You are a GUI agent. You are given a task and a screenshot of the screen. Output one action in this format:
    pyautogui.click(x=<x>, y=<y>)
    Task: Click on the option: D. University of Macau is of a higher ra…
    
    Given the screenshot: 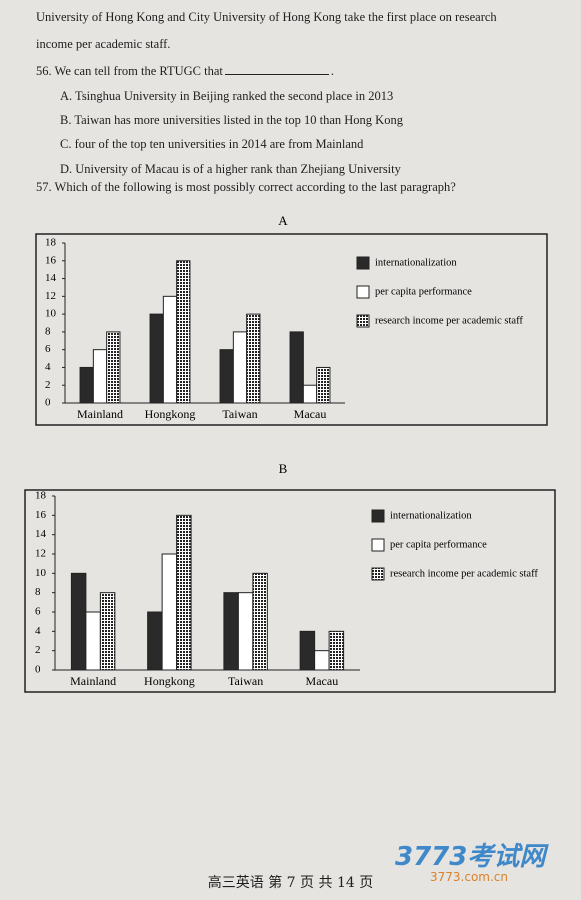 What is the action you would take?
    pyautogui.click(x=230, y=169)
    